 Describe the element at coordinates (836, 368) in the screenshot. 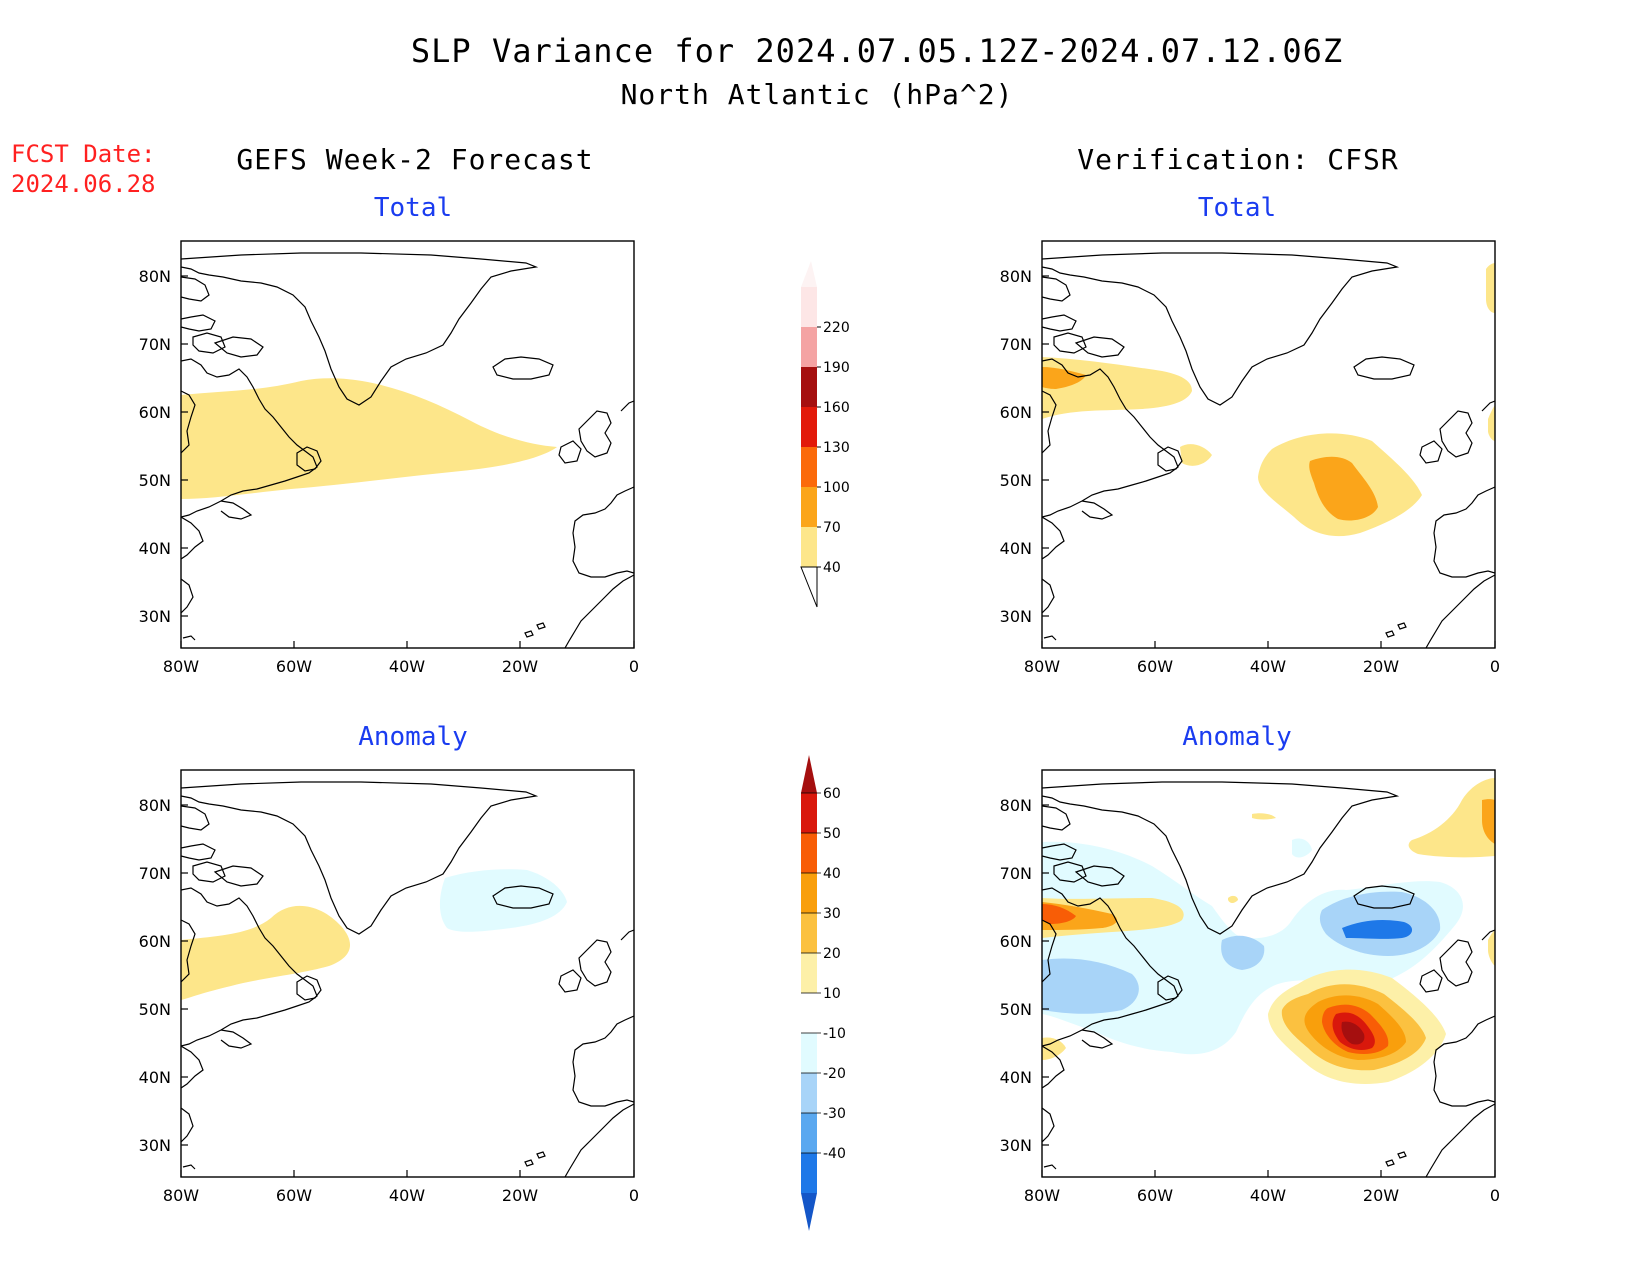

I see `colorbar-total-label: 190` at that location.